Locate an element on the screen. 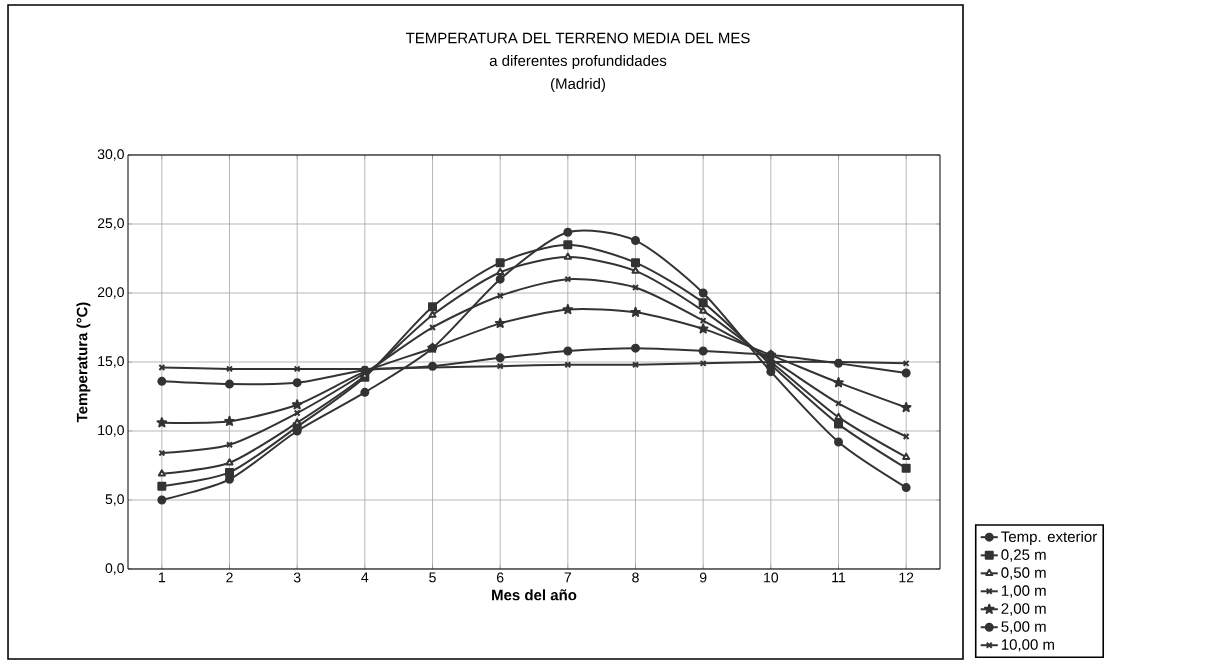 This screenshot has height=660, width=1205. chart-subtitle: a diferentes profundidades is located at coordinates (578, 62).